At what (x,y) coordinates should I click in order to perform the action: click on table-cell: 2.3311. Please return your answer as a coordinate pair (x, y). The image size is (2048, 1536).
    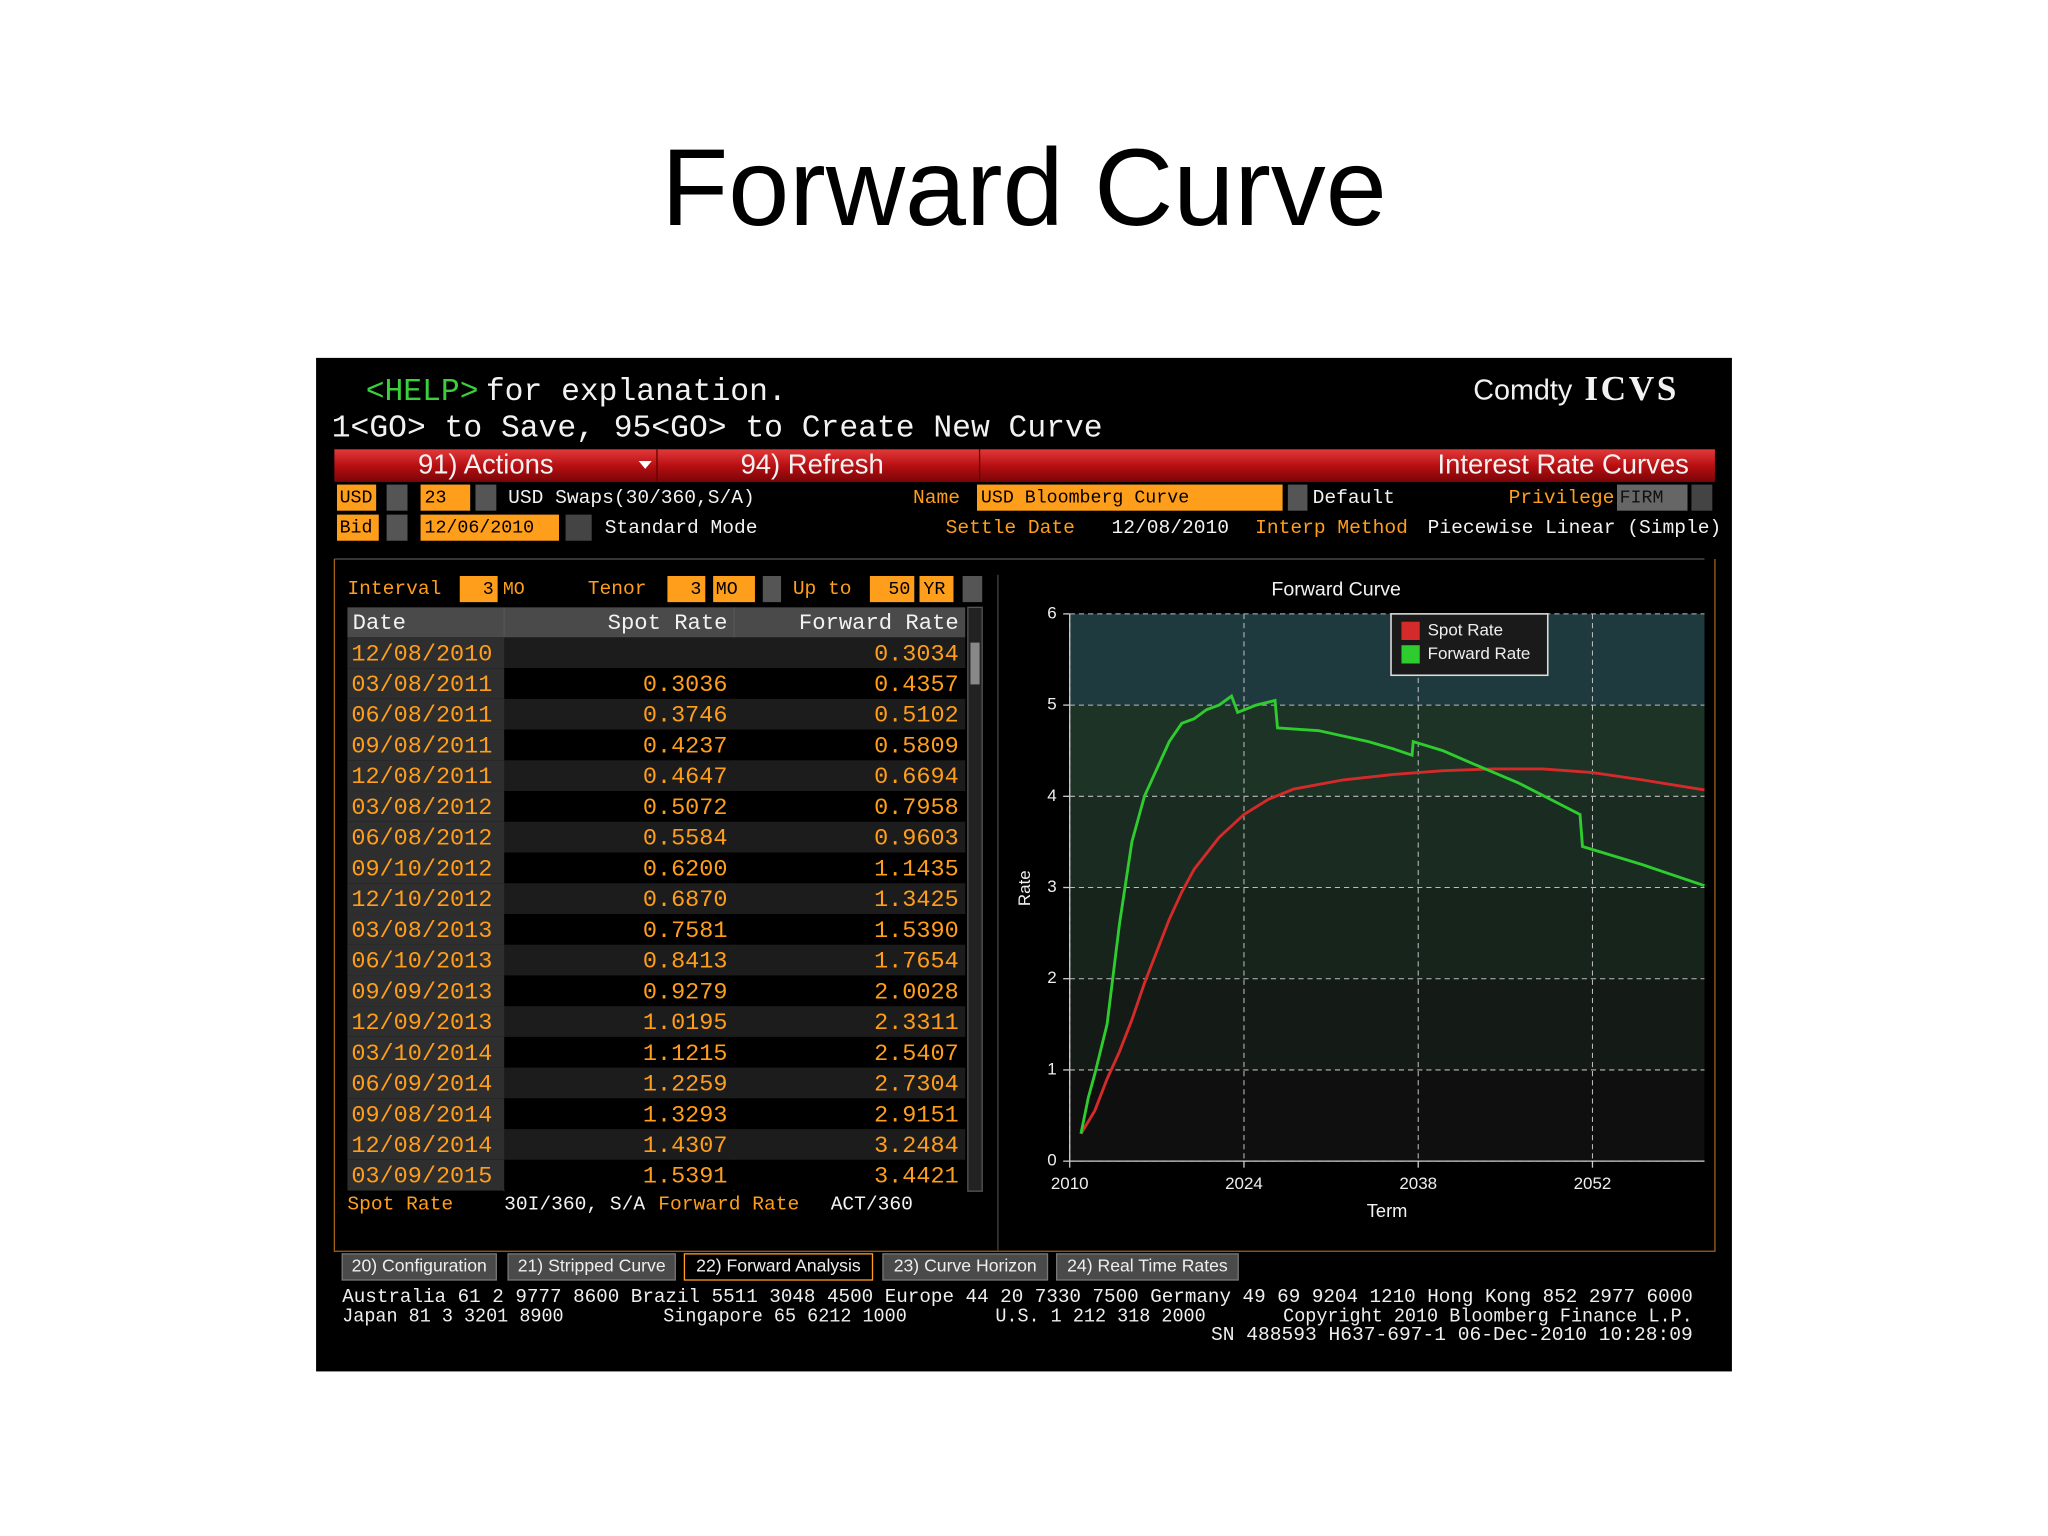
    Looking at the image, I should click on (916, 1023).